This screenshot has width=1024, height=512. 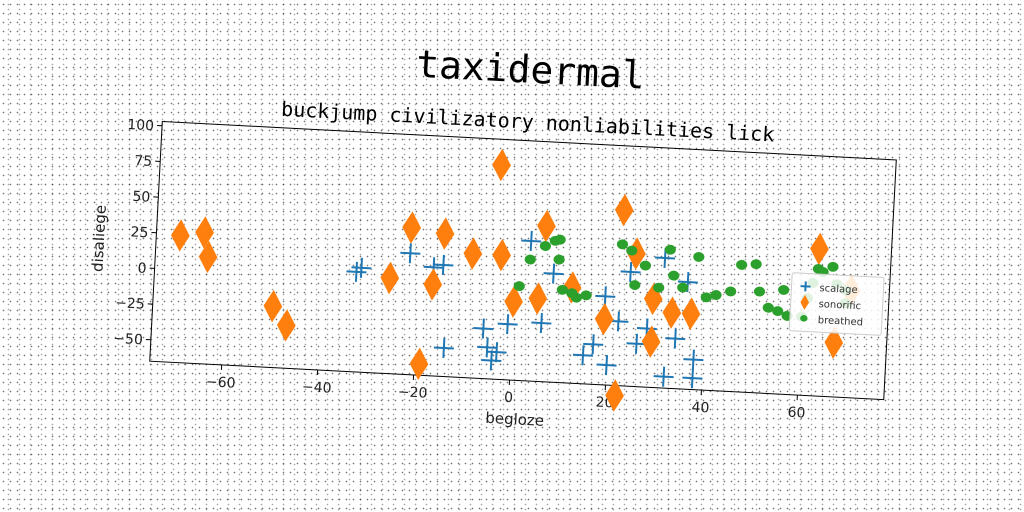 I want to click on y-tick-label: 50, so click(x=141, y=197).